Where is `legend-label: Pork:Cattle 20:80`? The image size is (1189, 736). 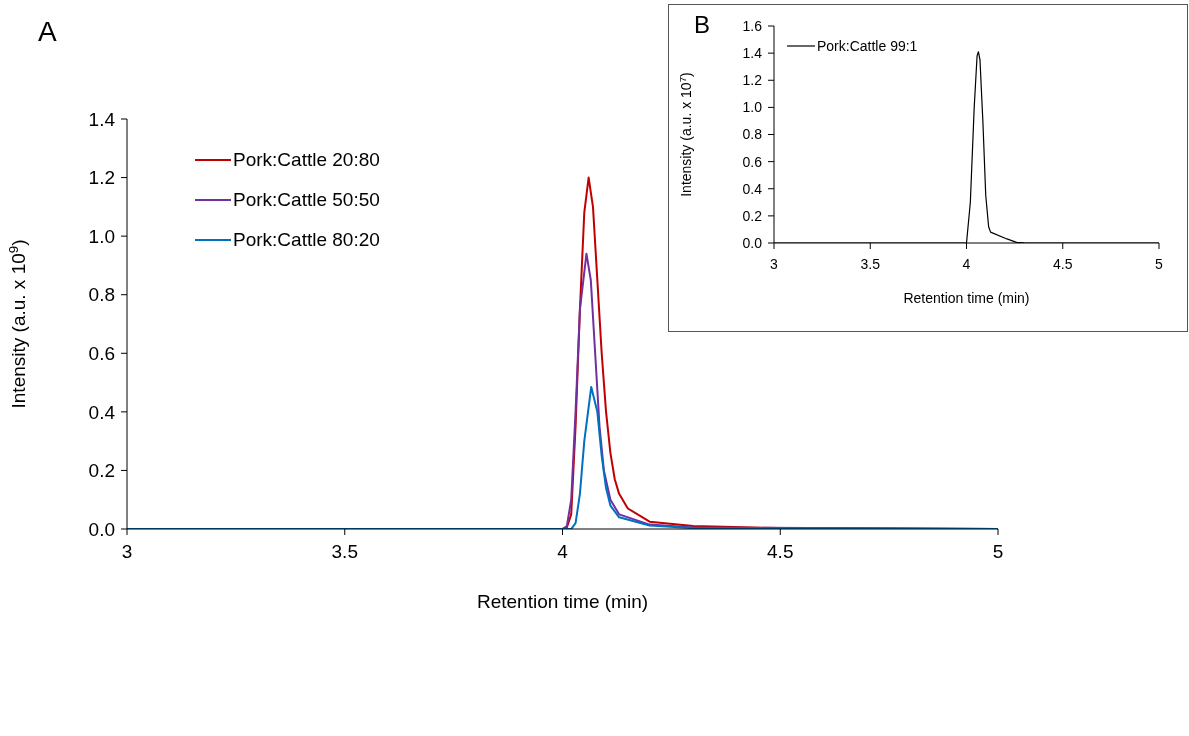 legend-label: Pork:Cattle 20:80 is located at coordinates (306, 160).